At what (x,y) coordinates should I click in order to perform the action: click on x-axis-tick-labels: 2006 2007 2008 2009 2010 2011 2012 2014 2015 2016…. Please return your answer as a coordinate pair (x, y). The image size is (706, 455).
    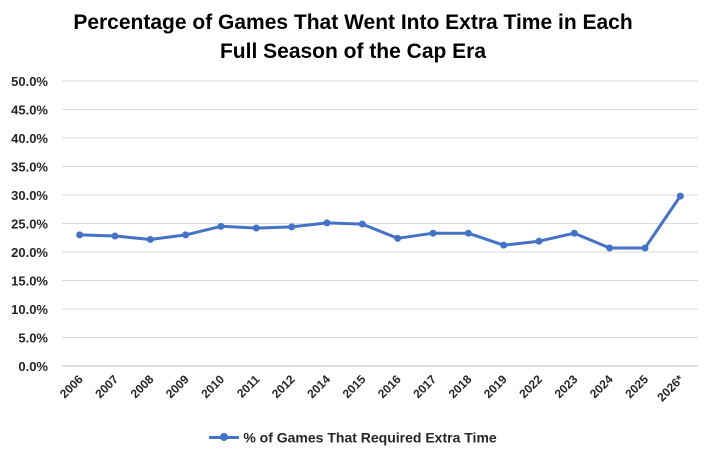
    Looking at the image, I should click on (372, 388).